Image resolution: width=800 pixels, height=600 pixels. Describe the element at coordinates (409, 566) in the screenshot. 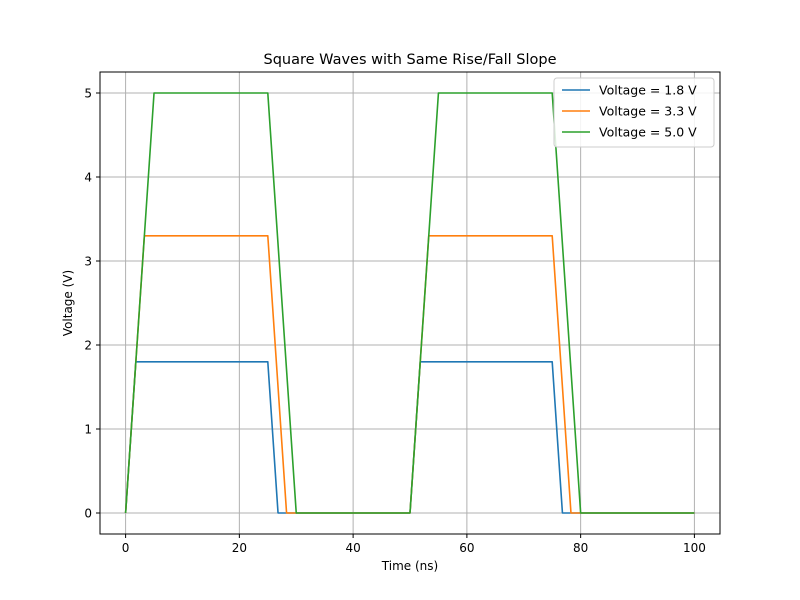

I see `x-axis-label: Time (ns)` at that location.